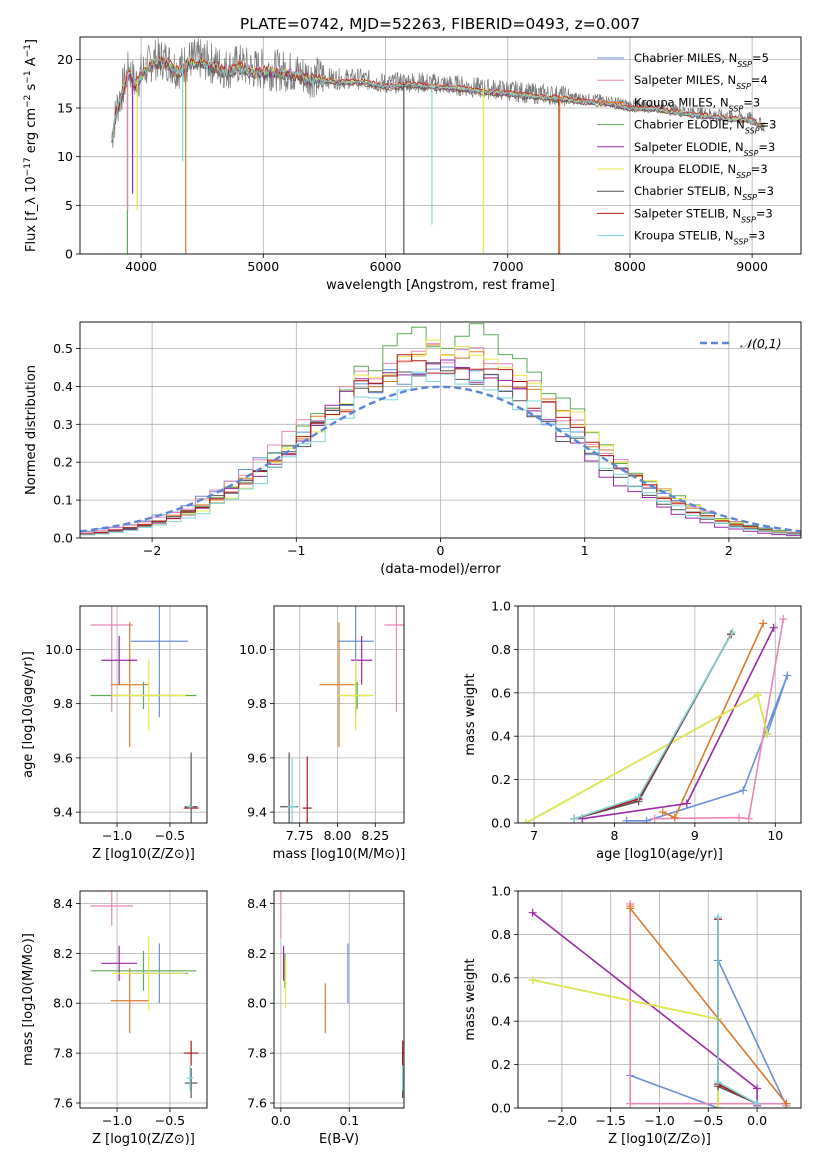 This screenshot has height=1170, width=819. I want to click on y-tick-label: 0.5, so click(63, 348).